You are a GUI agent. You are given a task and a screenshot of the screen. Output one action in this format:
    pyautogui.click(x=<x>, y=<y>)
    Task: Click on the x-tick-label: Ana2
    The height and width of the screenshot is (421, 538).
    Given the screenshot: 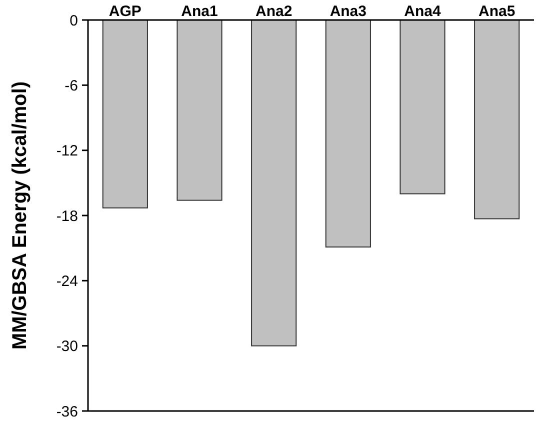 What is the action you would take?
    pyautogui.click(x=273, y=11)
    